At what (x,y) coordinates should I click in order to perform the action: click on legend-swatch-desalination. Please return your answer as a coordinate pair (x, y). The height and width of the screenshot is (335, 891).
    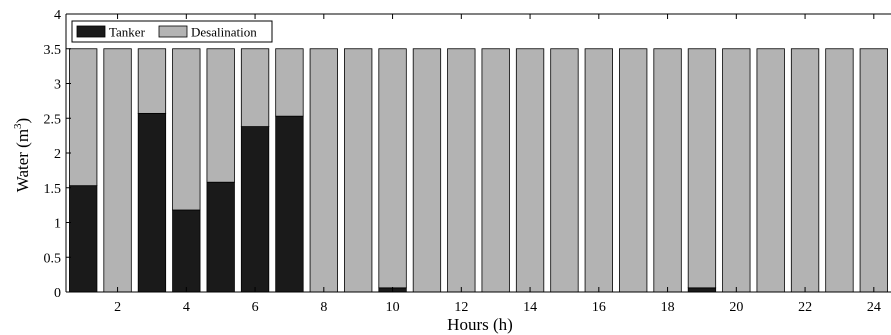
    Looking at the image, I should click on (173, 31).